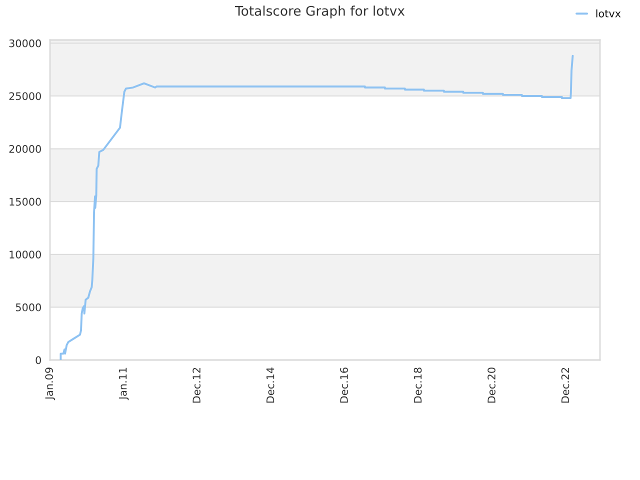  What do you see at coordinates (418, 385) in the screenshot?
I see `x-tick-label: Dec.18` at bounding box center [418, 385].